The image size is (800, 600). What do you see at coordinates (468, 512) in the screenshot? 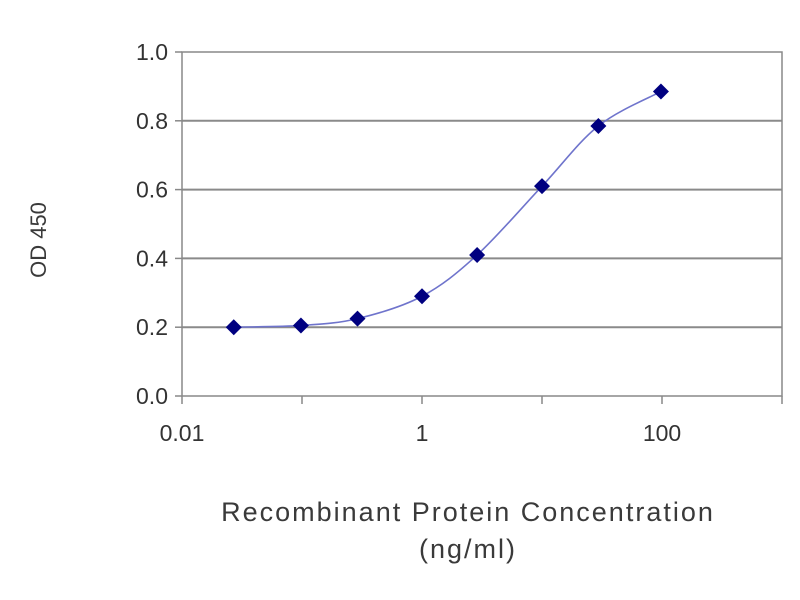
I see `x-axis-title-line1: Recombinant Protein Concentration` at bounding box center [468, 512].